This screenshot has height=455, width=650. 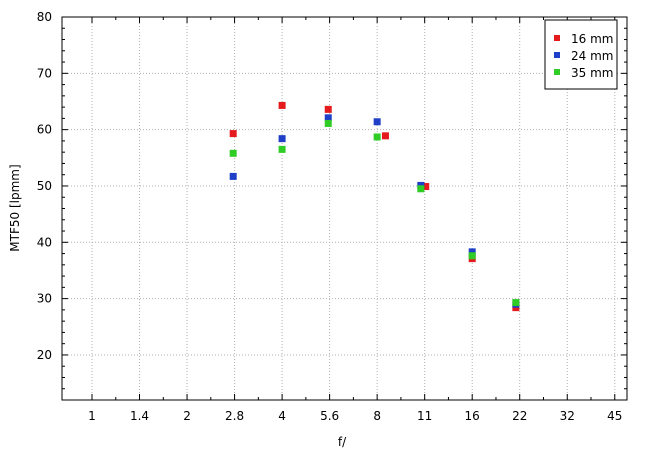 What do you see at coordinates (567, 416) in the screenshot?
I see `x-tick-label: 32` at bounding box center [567, 416].